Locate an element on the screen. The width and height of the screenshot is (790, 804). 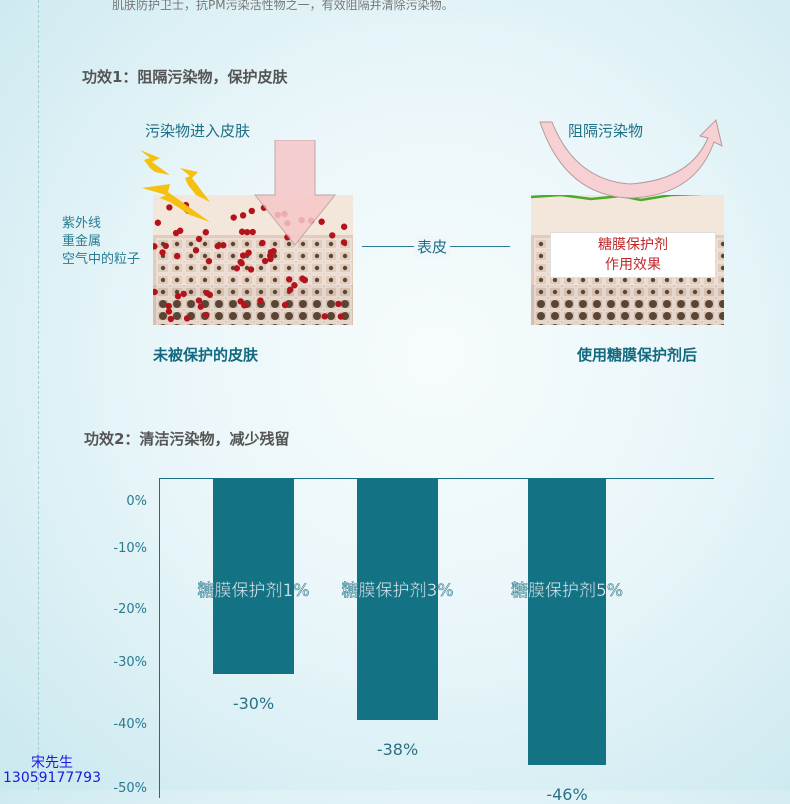
lightning-and-arrow-icon is located at coordinates (238, 193).